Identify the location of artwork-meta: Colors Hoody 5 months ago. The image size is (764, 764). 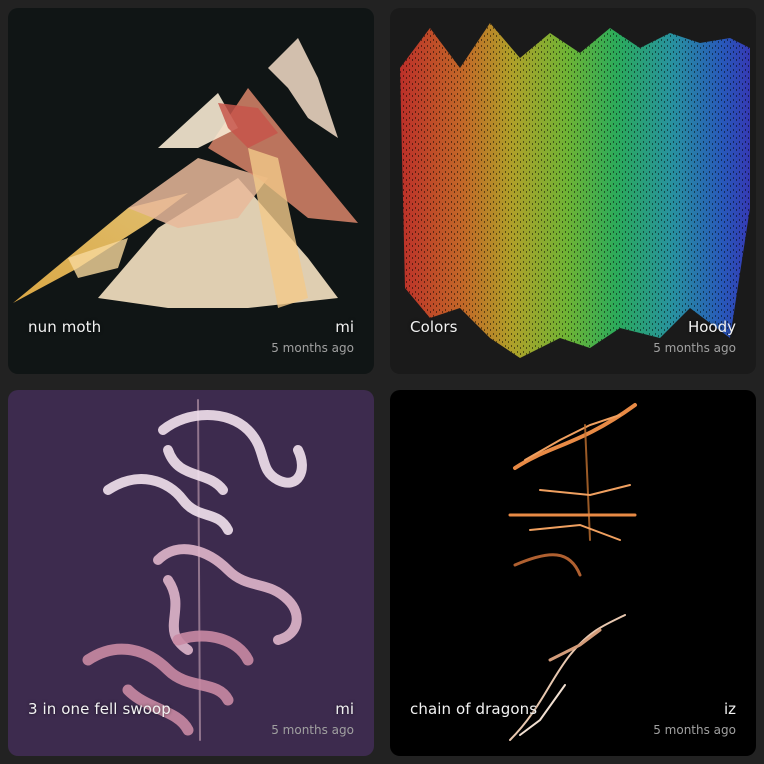
(573, 334).